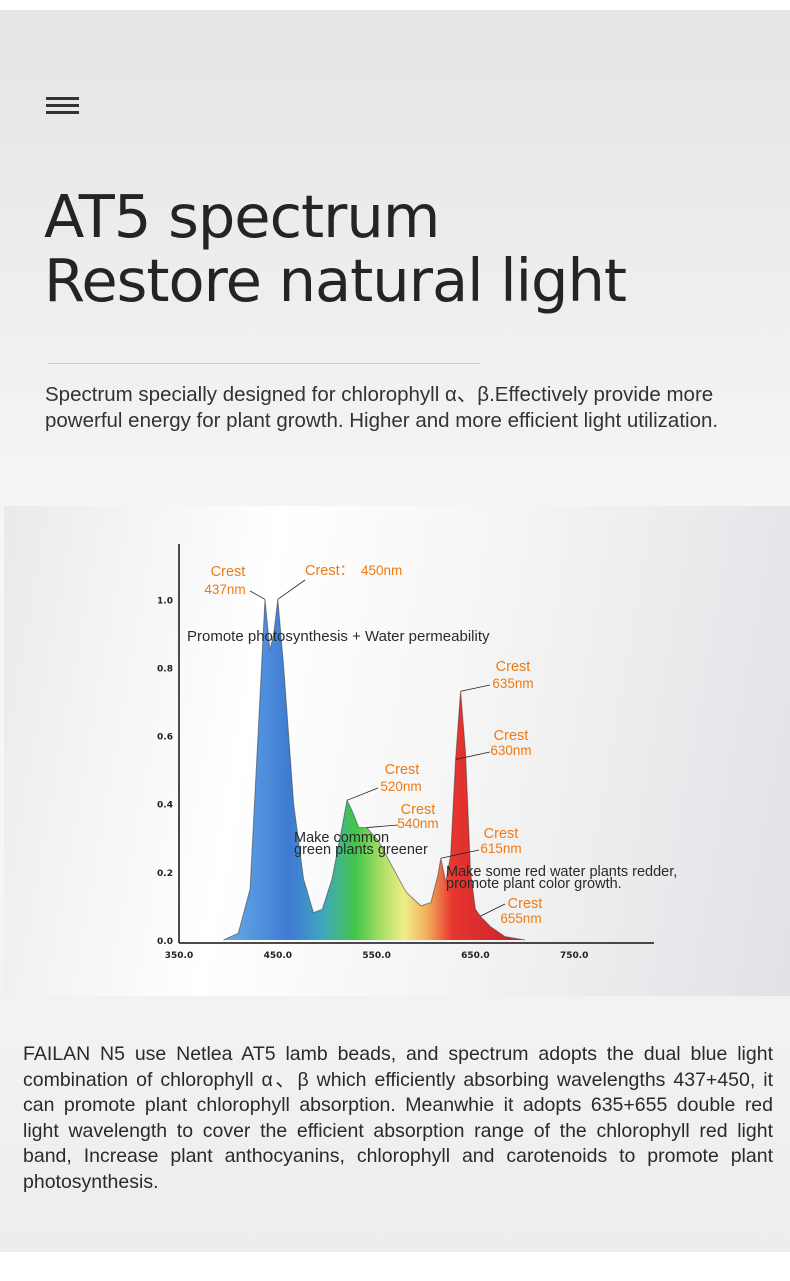 Image resolution: width=790 pixels, height=1281 pixels. I want to click on page-title: AT5 spectrum Restore natural light, so click(335, 248).